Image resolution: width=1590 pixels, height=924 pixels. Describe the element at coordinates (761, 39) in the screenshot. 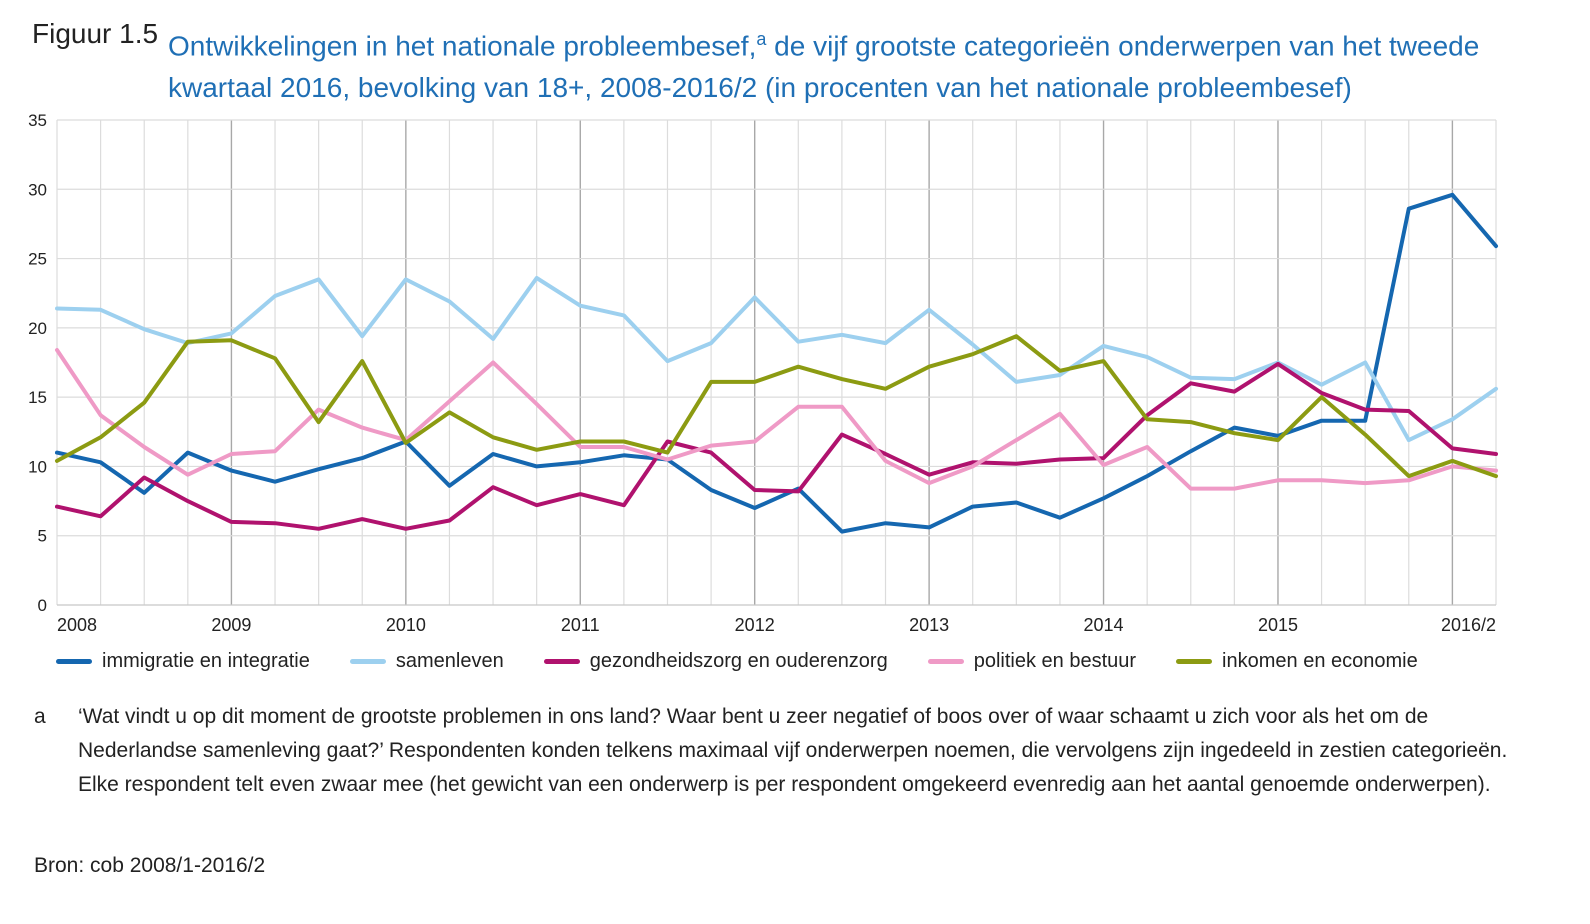

I see `footnote-reference: a` at that location.